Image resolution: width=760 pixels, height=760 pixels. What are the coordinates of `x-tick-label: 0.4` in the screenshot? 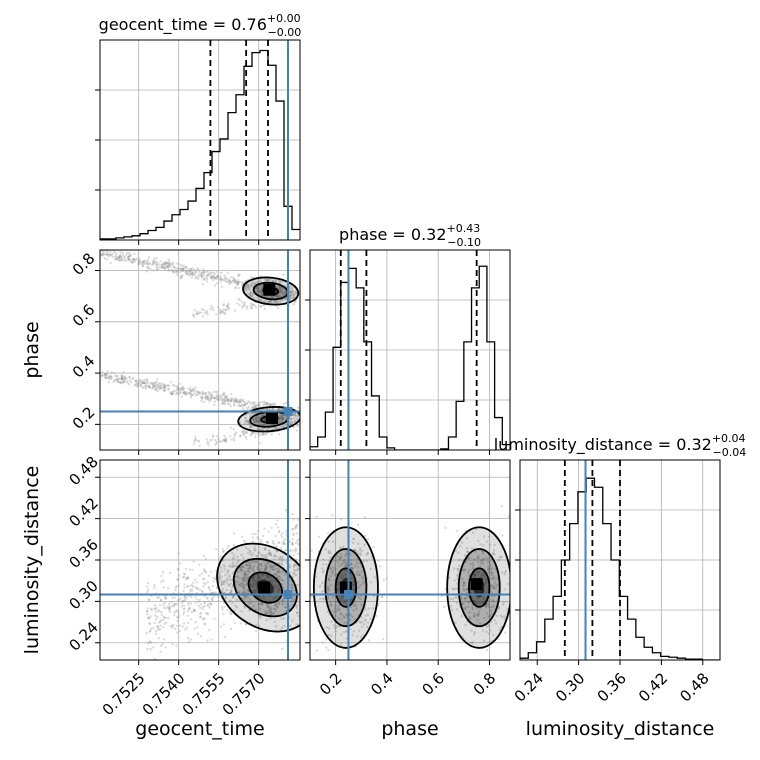 It's located at (382, 684).